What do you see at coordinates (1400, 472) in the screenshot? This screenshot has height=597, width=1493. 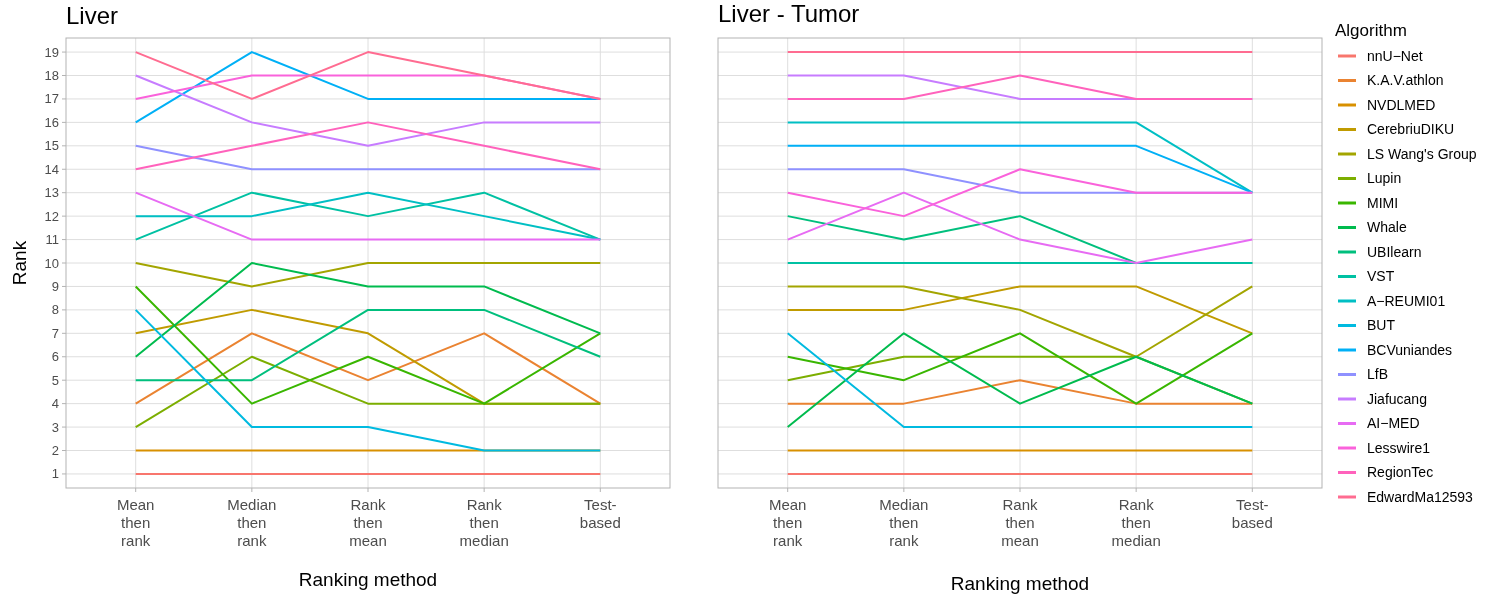 I see `legend-label: RegionTec` at bounding box center [1400, 472].